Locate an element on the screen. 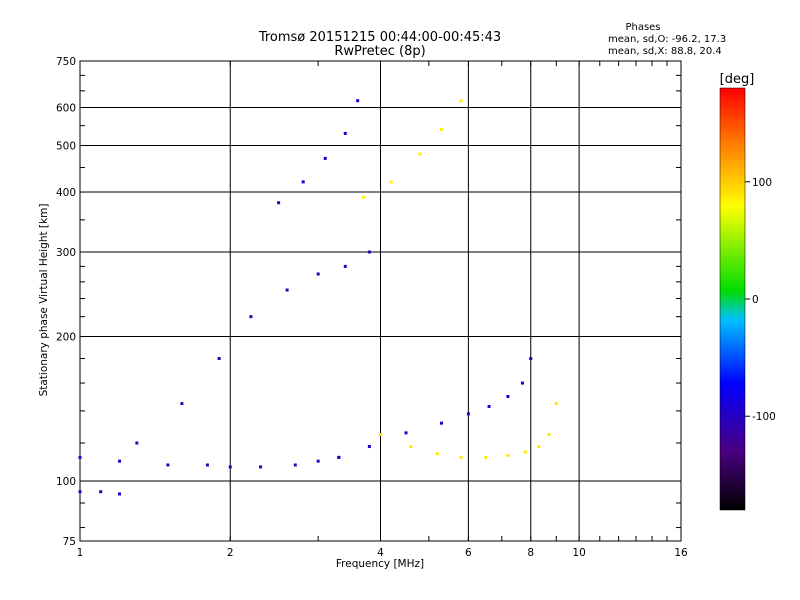  colorbar-tick-label: 0 is located at coordinates (755, 300).